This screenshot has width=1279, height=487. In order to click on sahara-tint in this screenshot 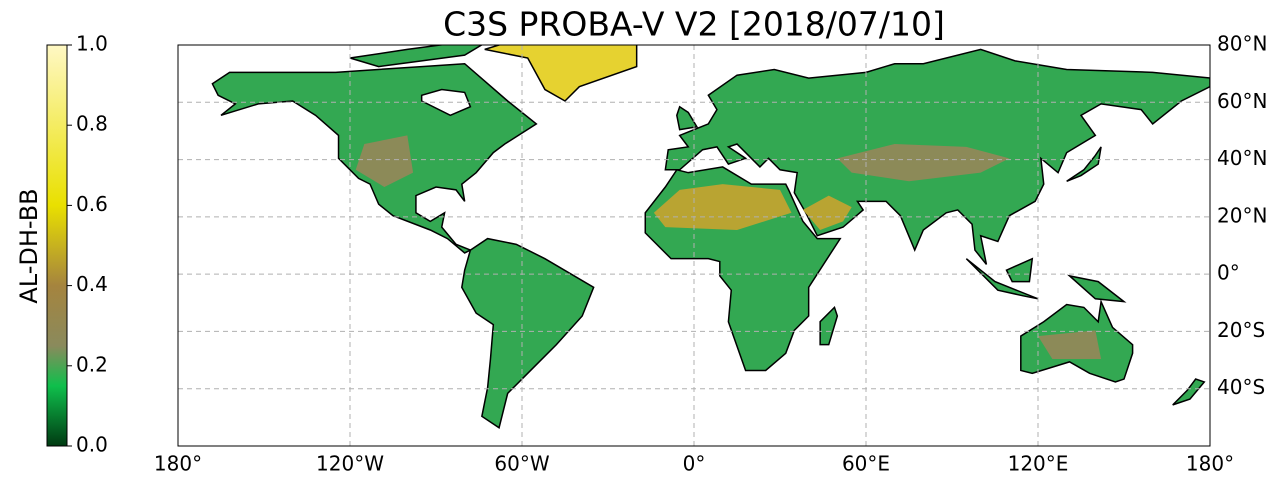, I will do `click(722, 207)`.